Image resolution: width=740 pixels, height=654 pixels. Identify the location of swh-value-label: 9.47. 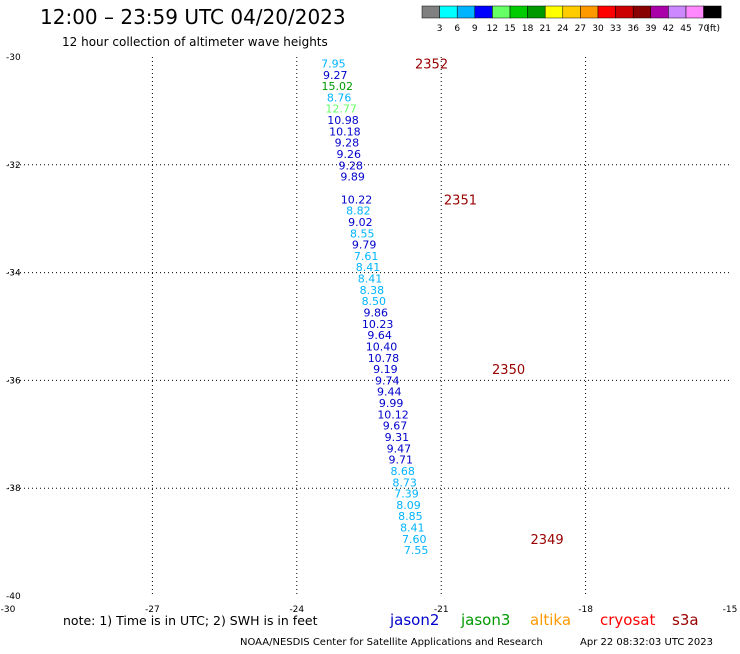
(399, 448).